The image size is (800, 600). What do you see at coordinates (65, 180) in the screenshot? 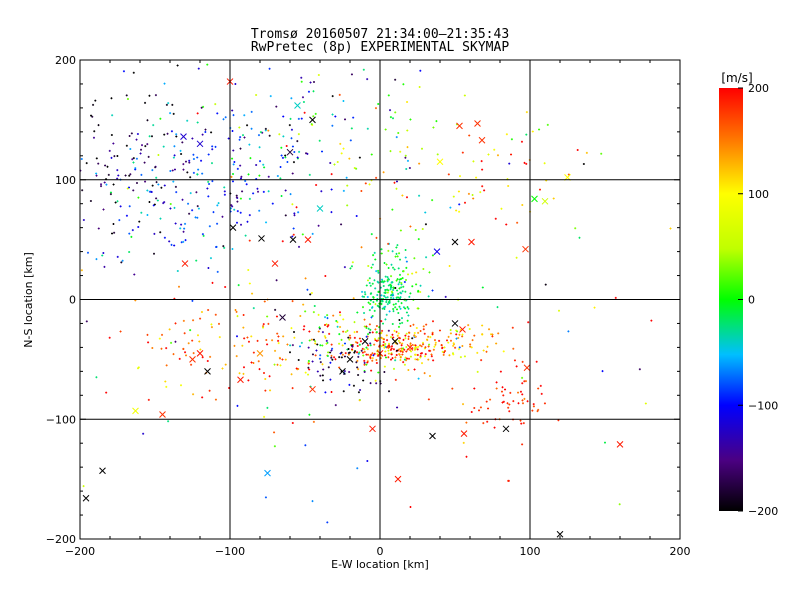
I see `y-tick-label: 100` at bounding box center [65, 180].